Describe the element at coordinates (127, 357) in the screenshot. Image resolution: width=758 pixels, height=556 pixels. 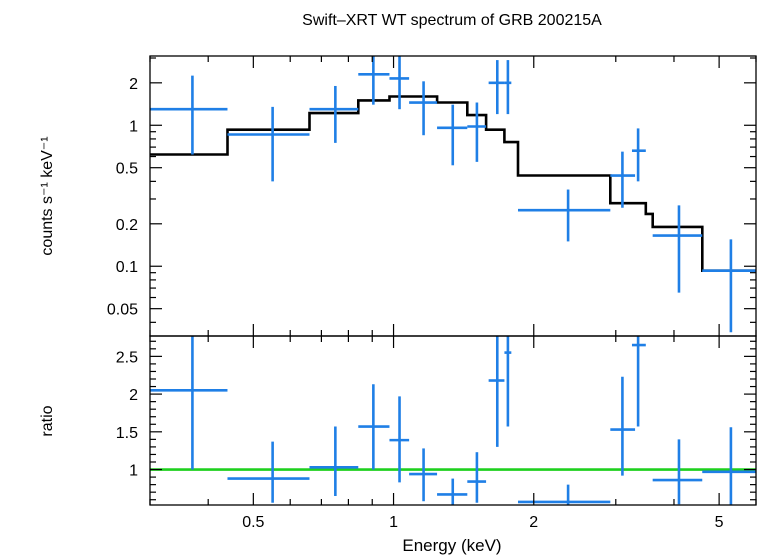
I see `y-tick-label: 2.5` at that location.